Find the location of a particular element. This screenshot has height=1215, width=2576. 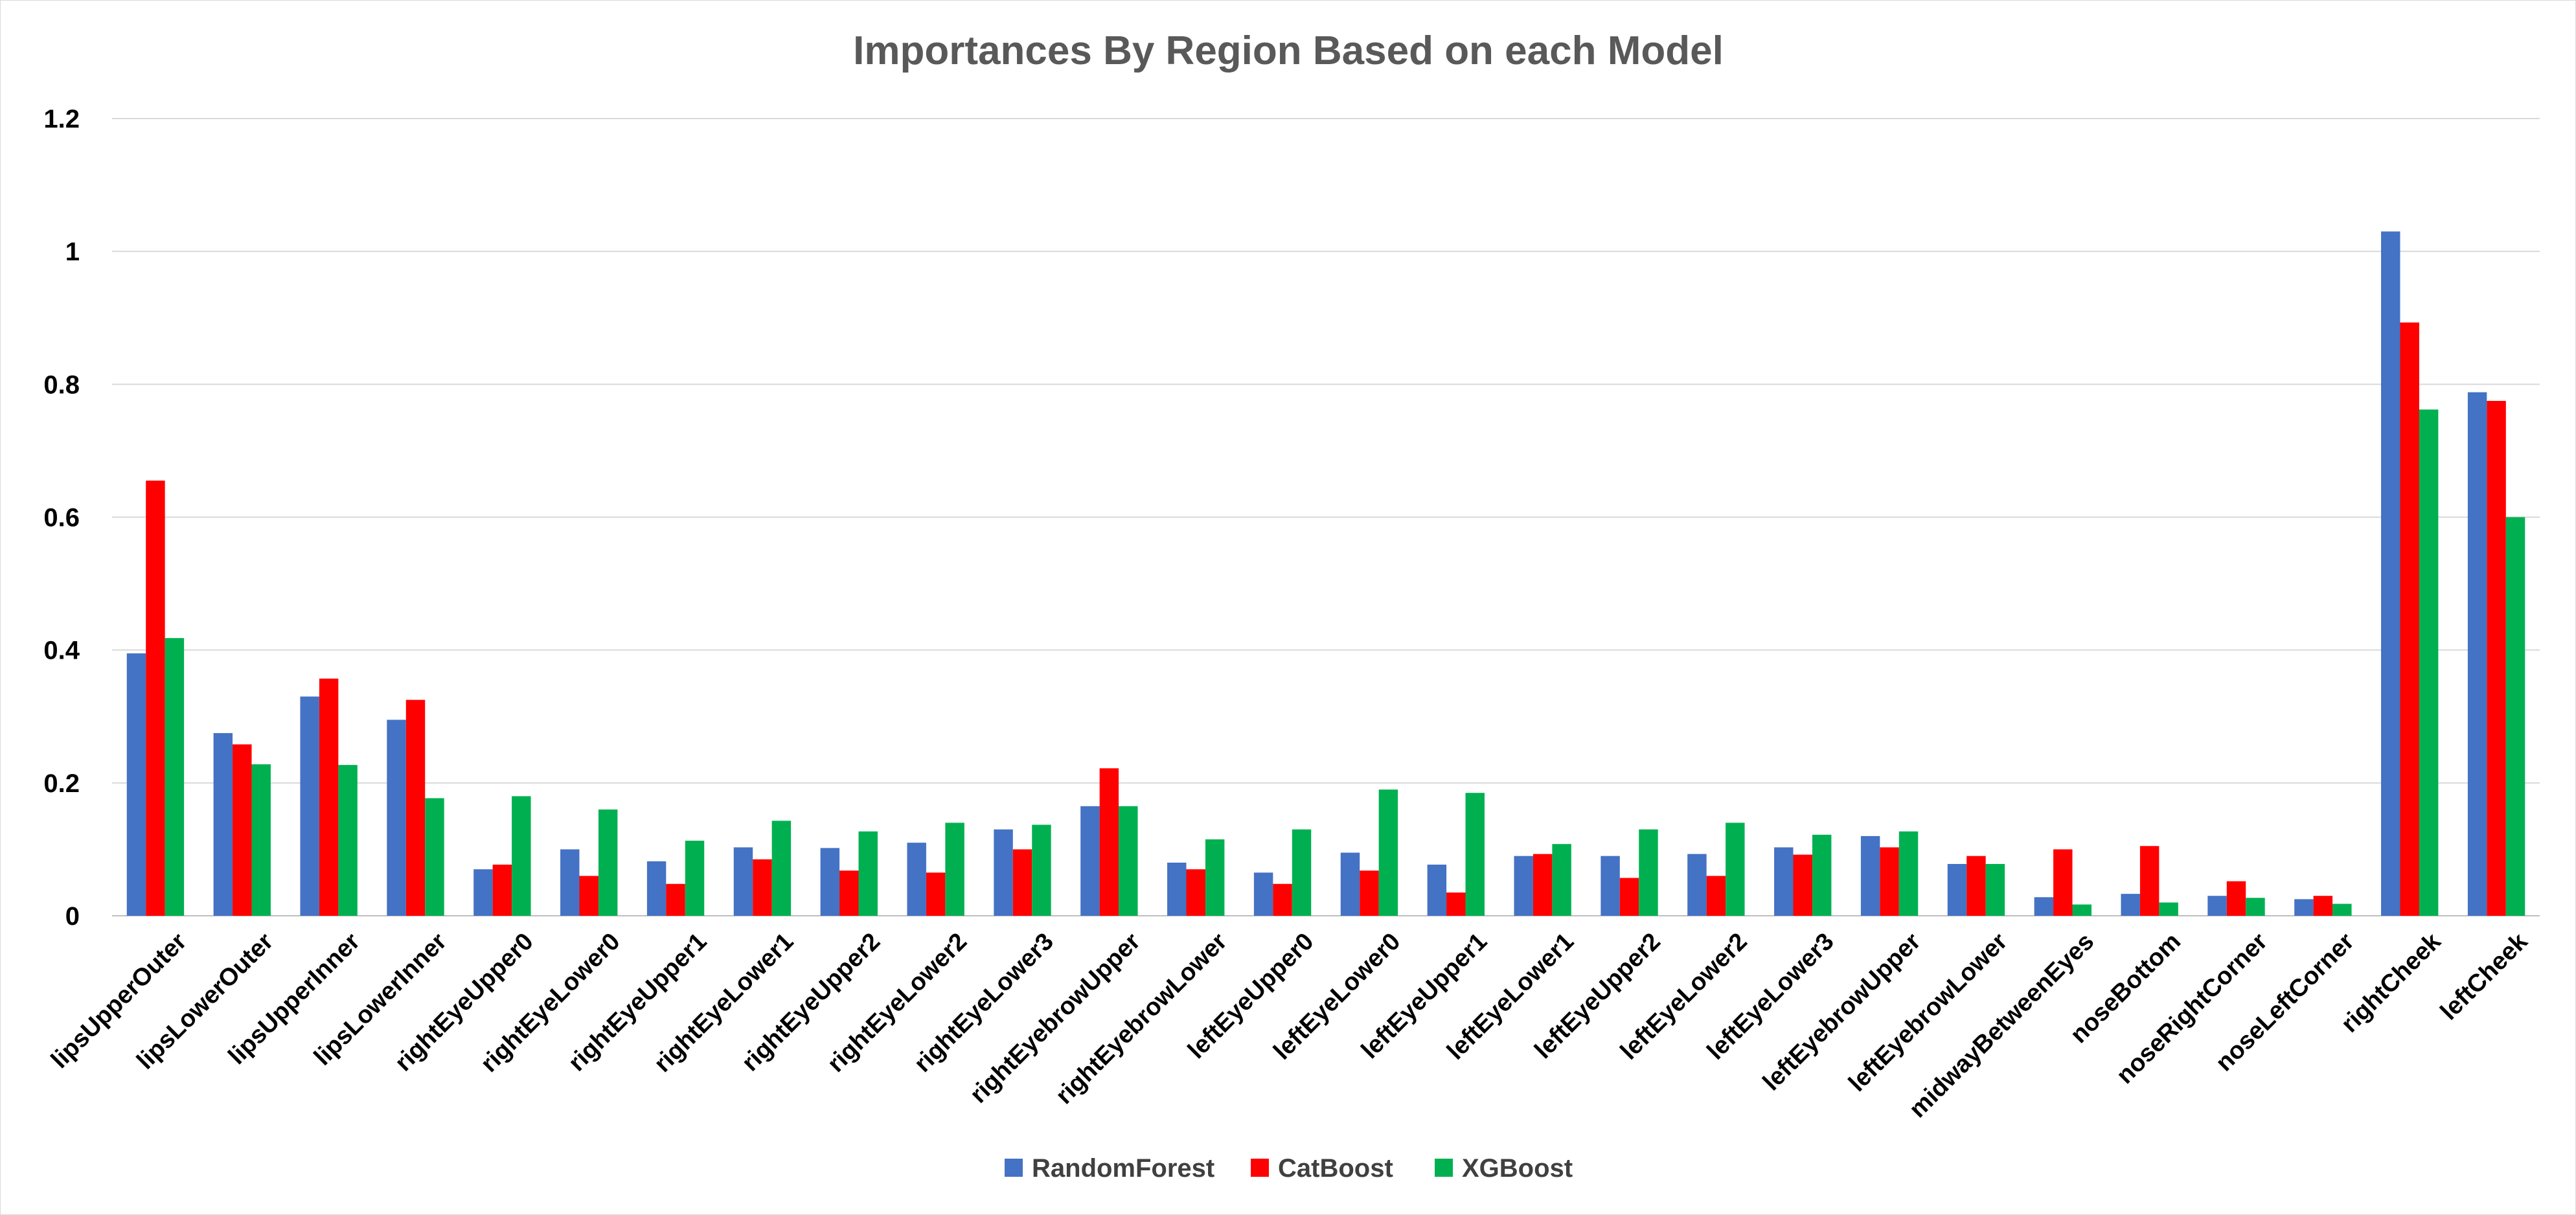

y-tick-label: 1.2 is located at coordinates (62, 119).